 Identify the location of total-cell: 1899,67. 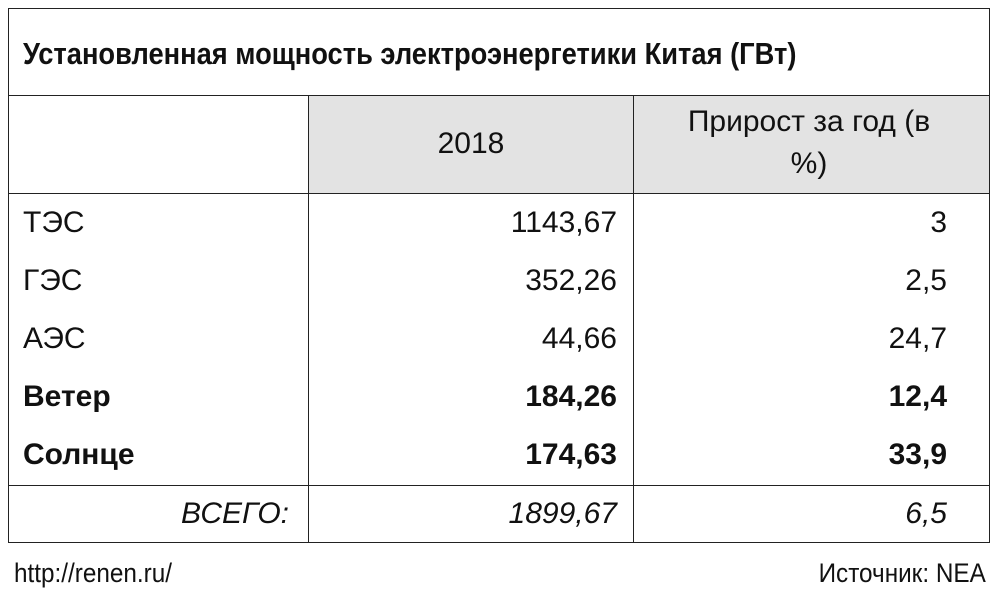
(562, 513).